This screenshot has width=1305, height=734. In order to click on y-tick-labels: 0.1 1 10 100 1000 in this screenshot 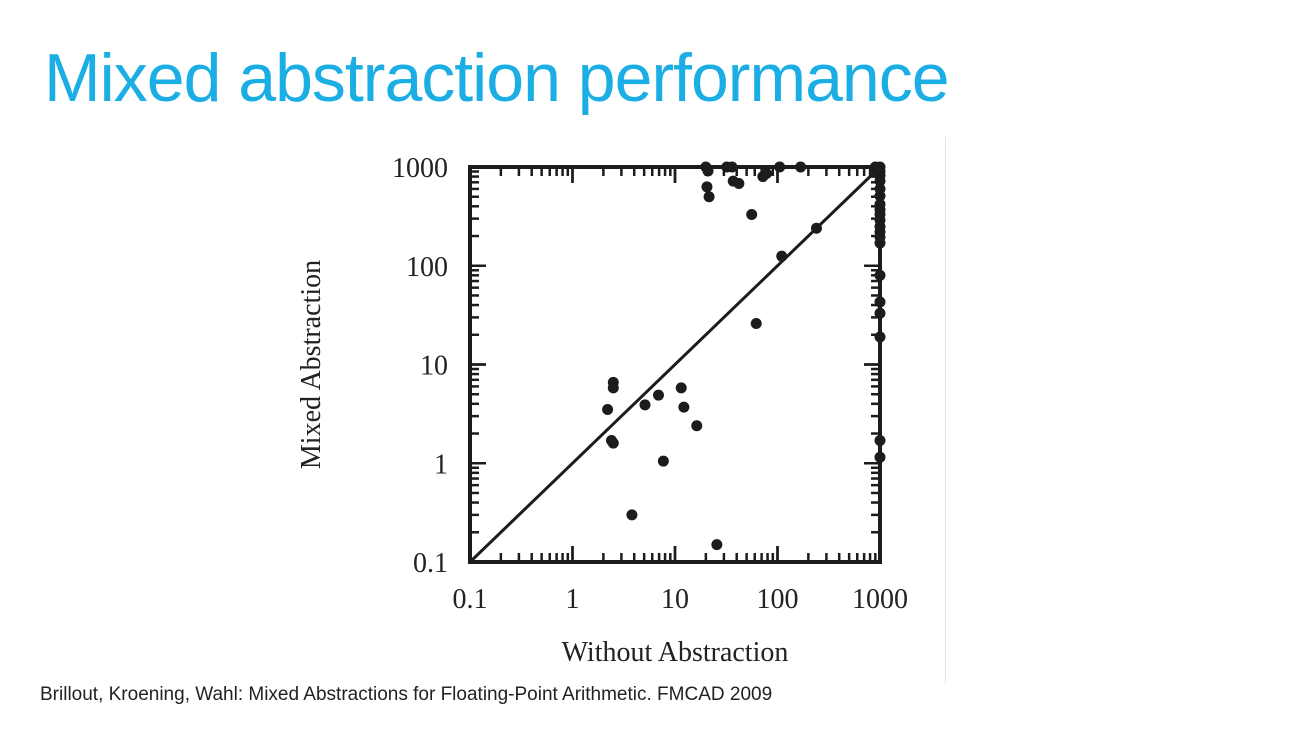, I will do `click(420, 366)`.